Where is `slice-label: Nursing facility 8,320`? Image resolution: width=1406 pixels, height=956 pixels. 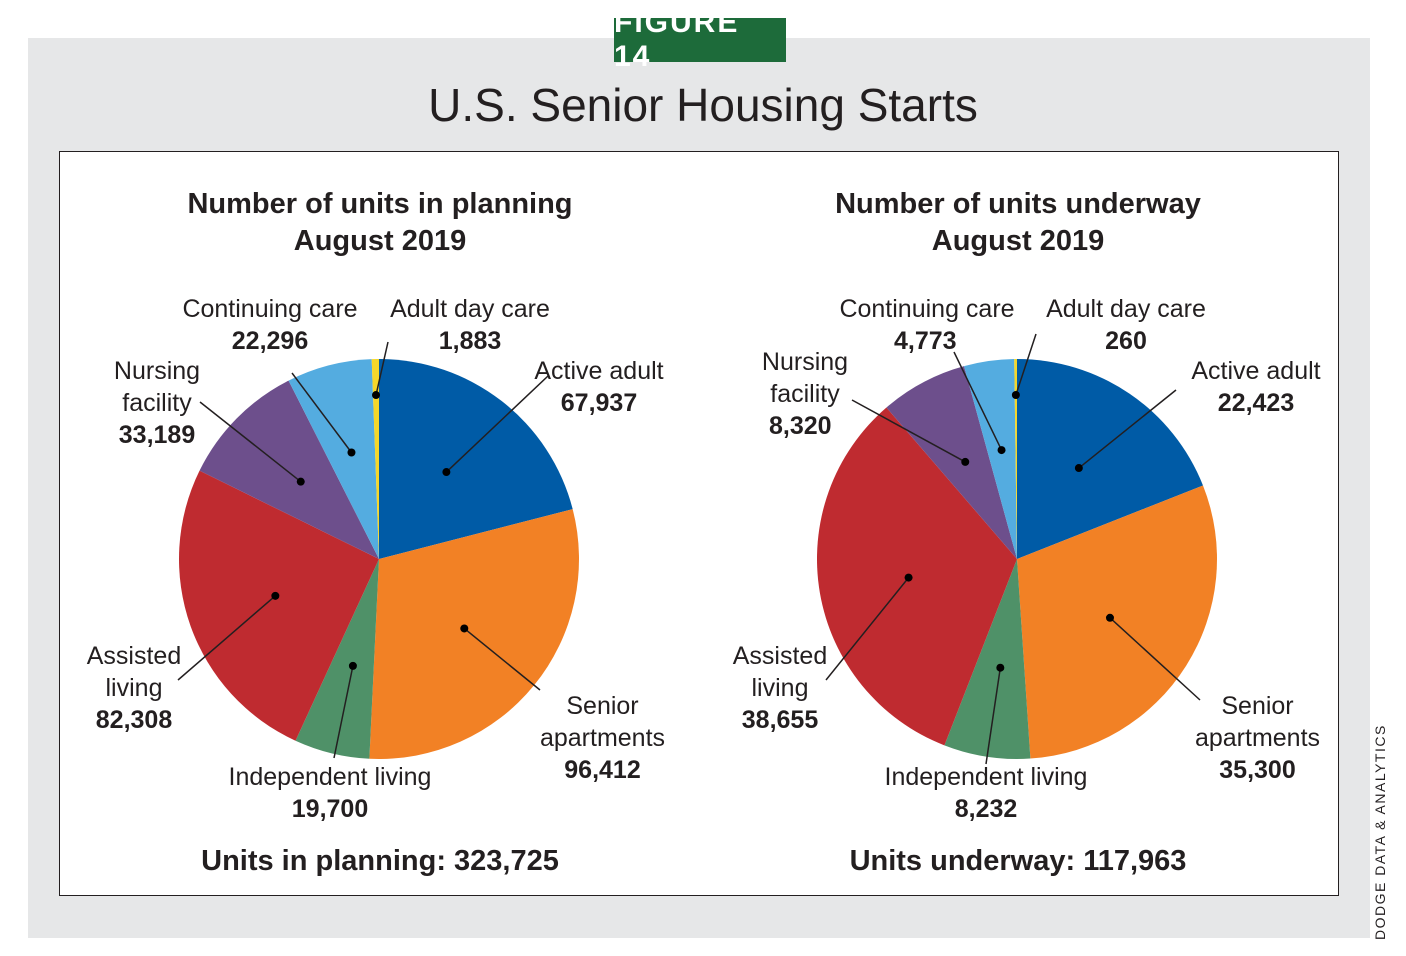 slice-label: Nursing facility 8,320 is located at coordinates (805, 394).